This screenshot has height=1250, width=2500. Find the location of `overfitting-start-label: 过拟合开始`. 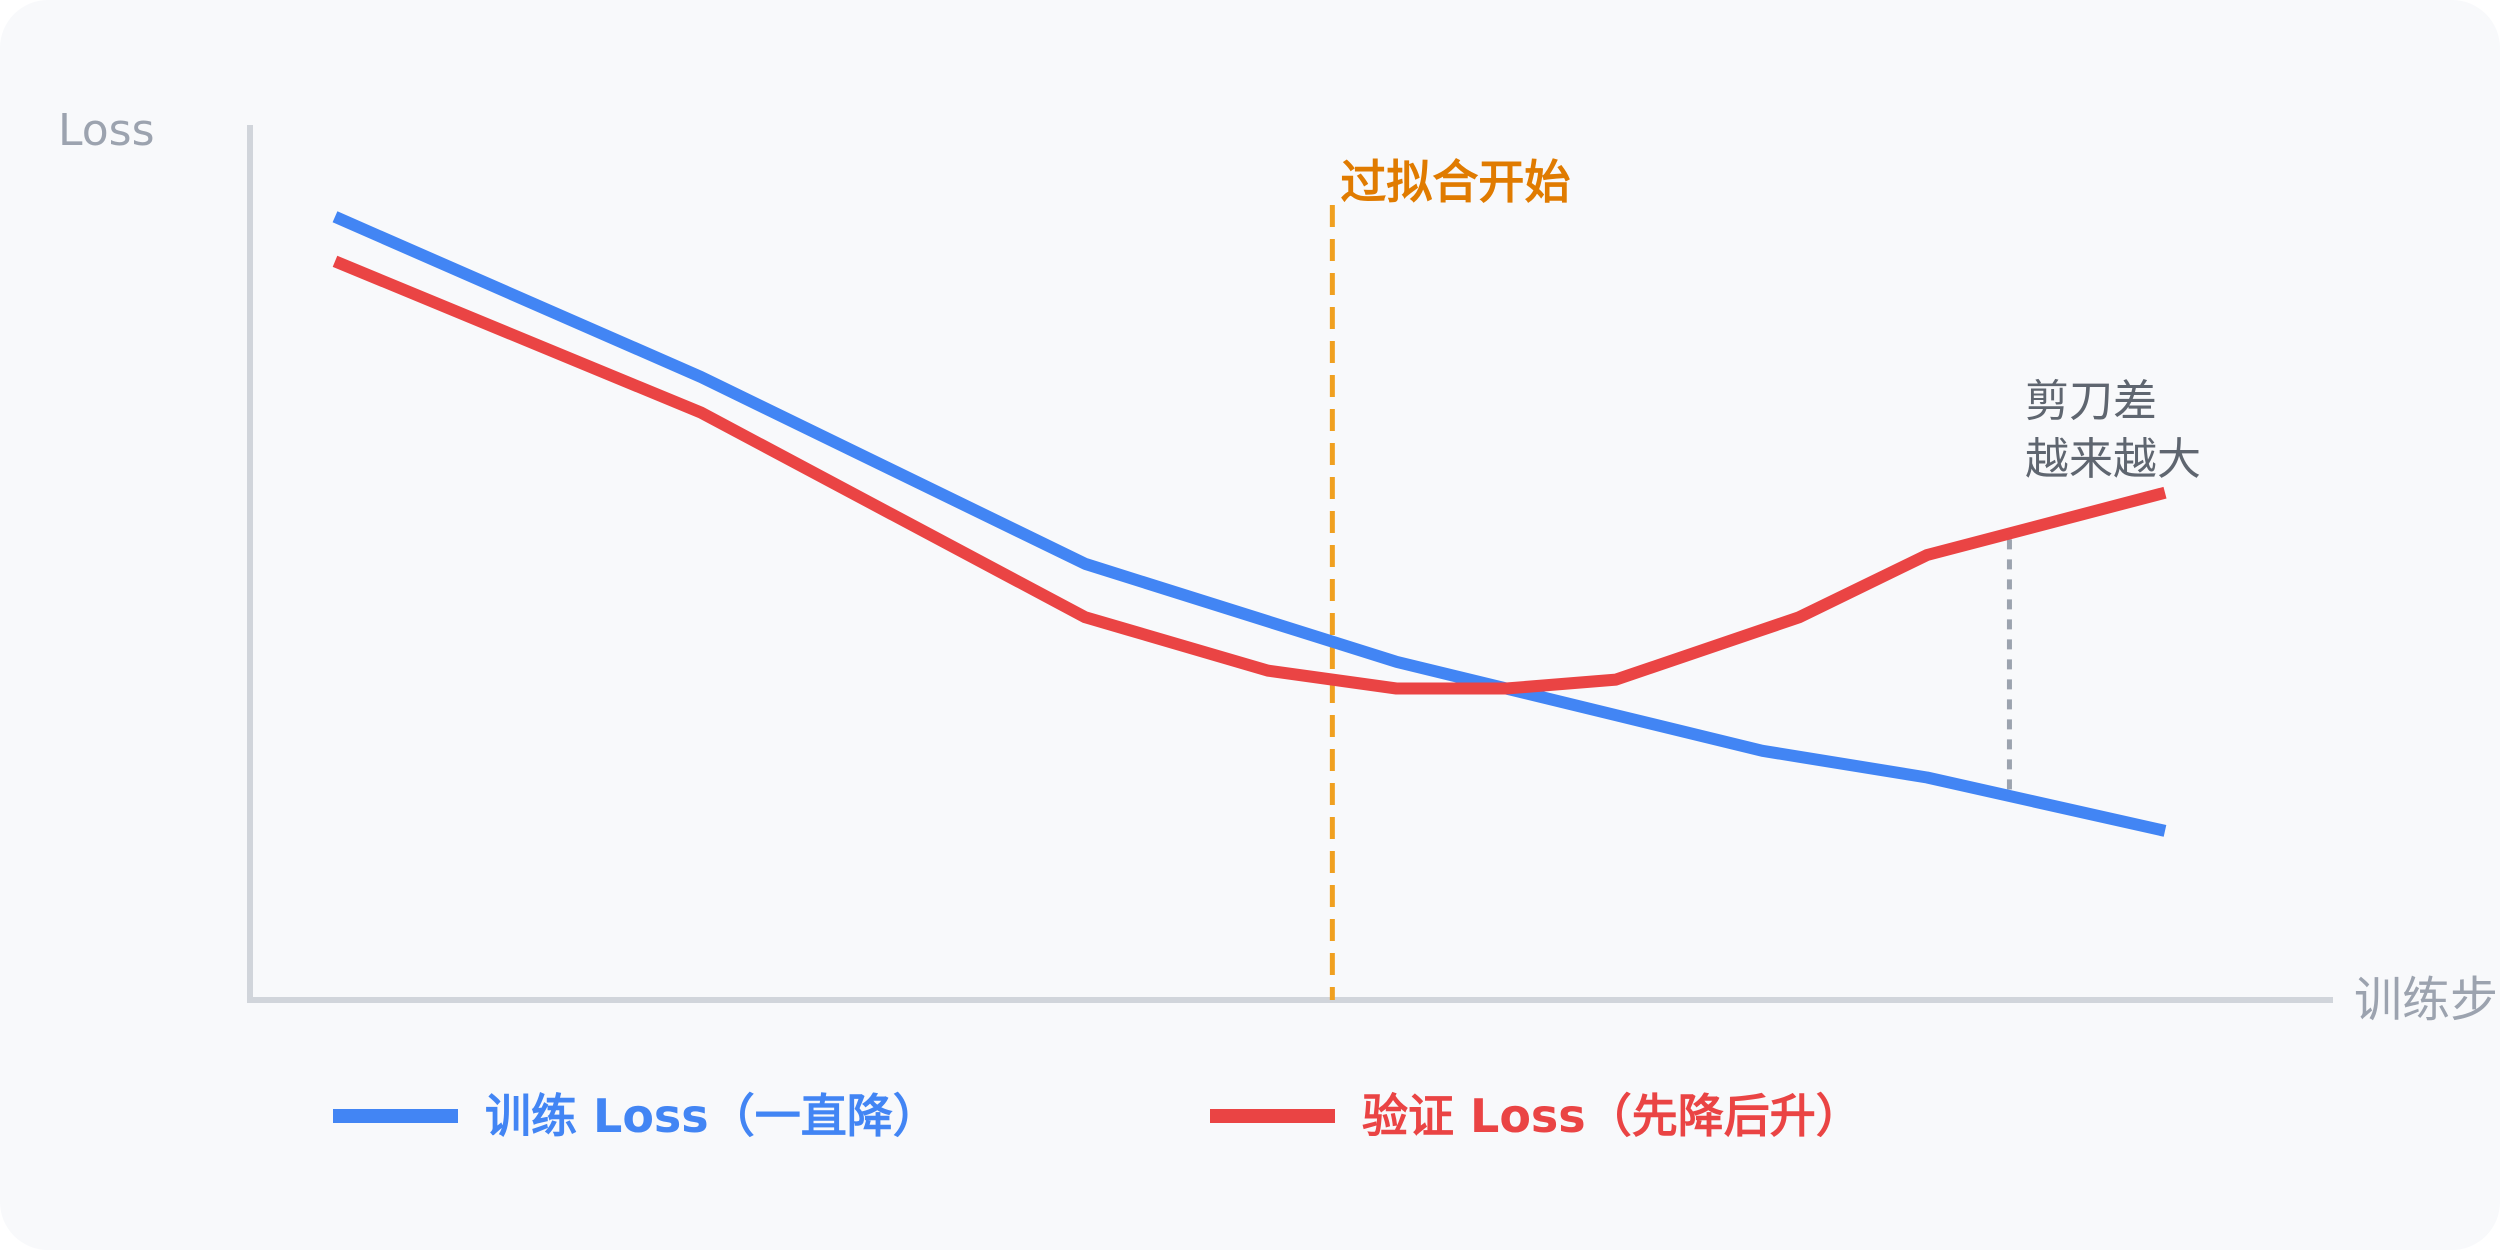

overfitting-start-label: 过拟合开始 is located at coordinates (1455, 182).